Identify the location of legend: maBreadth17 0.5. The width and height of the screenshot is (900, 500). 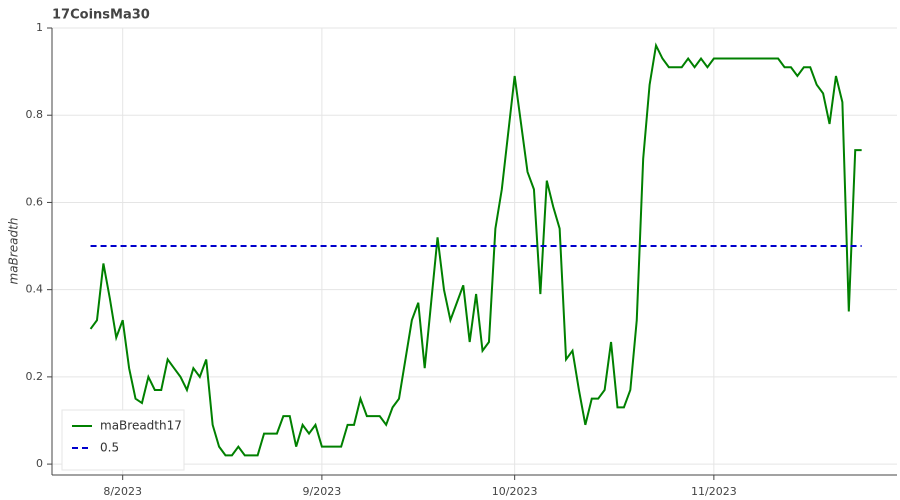
(123, 440).